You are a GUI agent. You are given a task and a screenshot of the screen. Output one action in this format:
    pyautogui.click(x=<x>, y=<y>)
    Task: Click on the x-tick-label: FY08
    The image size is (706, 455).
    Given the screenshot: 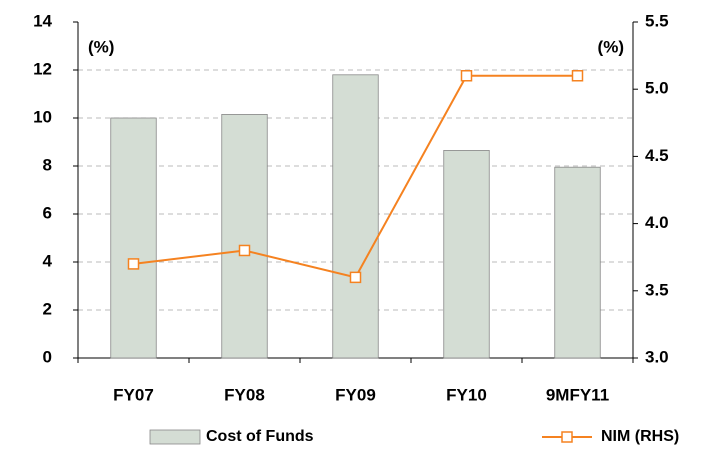 What is the action you would take?
    pyautogui.click(x=244, y=394)
    